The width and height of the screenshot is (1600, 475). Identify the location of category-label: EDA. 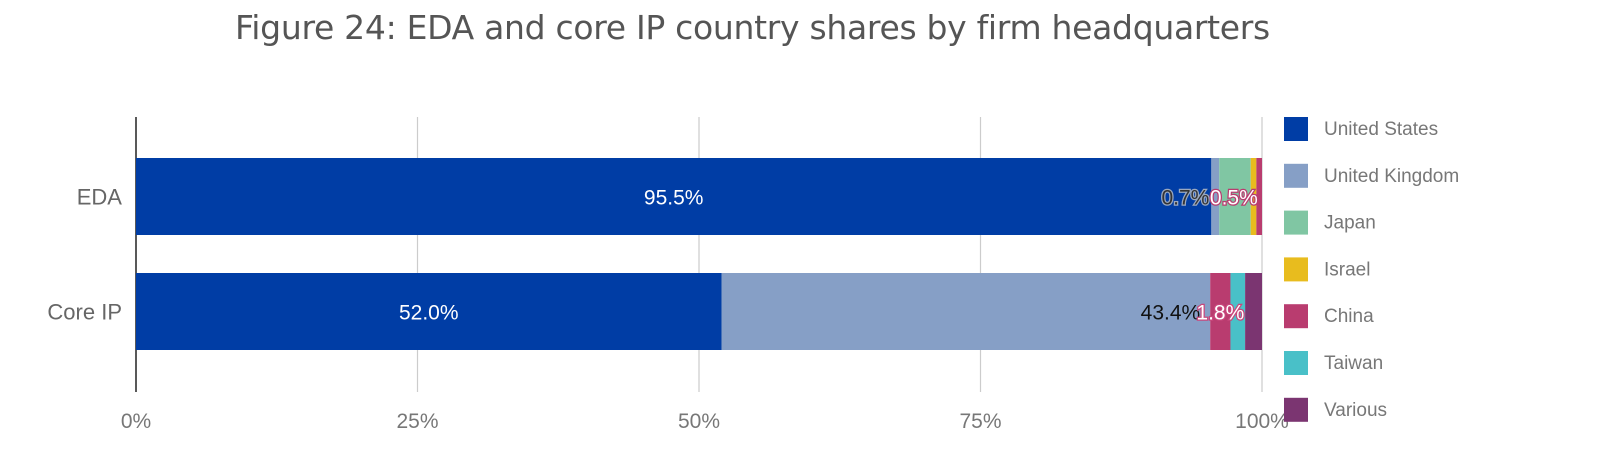
(100, 197).